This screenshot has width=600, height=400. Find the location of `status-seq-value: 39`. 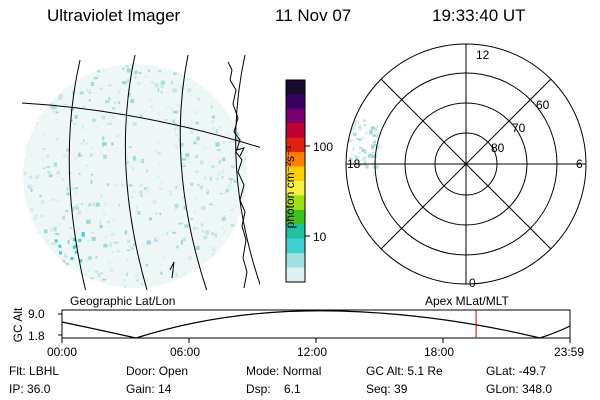

status-seq-value: 39 is located at coordinates (401, 389).